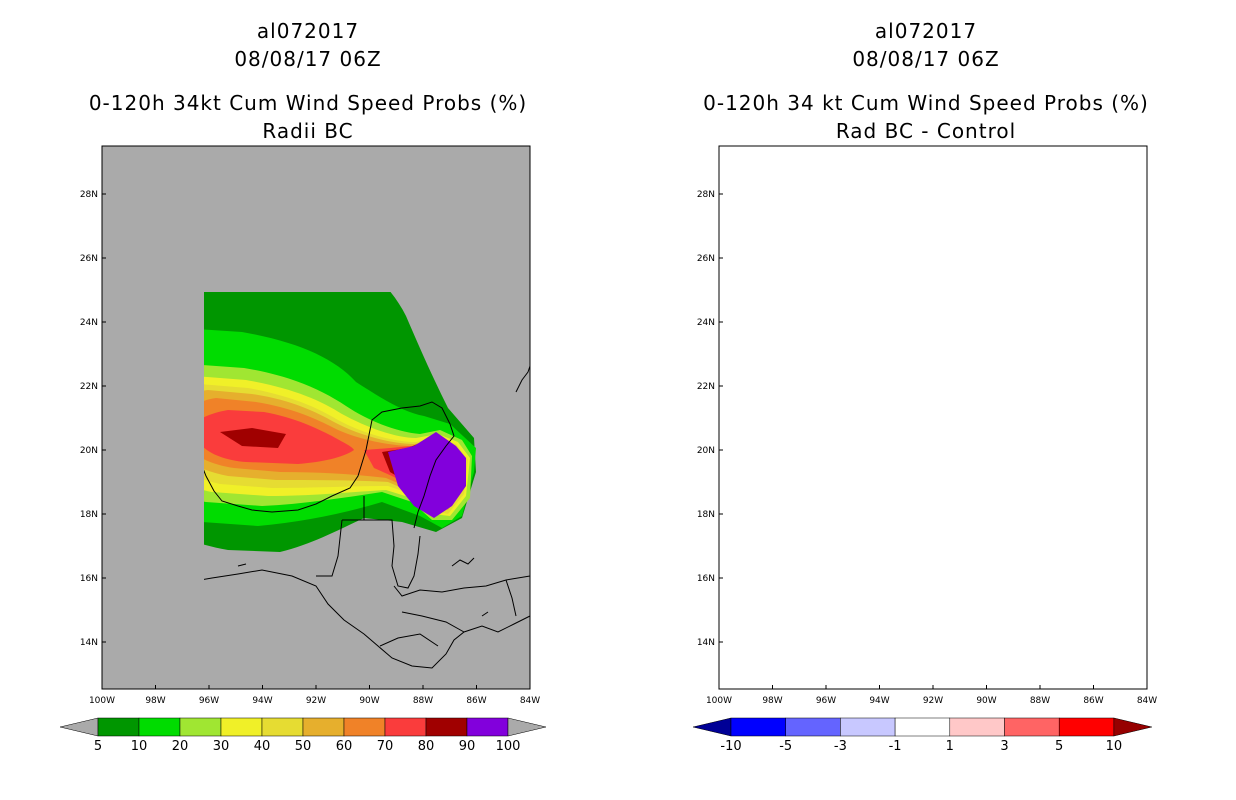 The image size is (1236, 800). I want to click on left-subtitle: Radii BC, so click(308, 131).